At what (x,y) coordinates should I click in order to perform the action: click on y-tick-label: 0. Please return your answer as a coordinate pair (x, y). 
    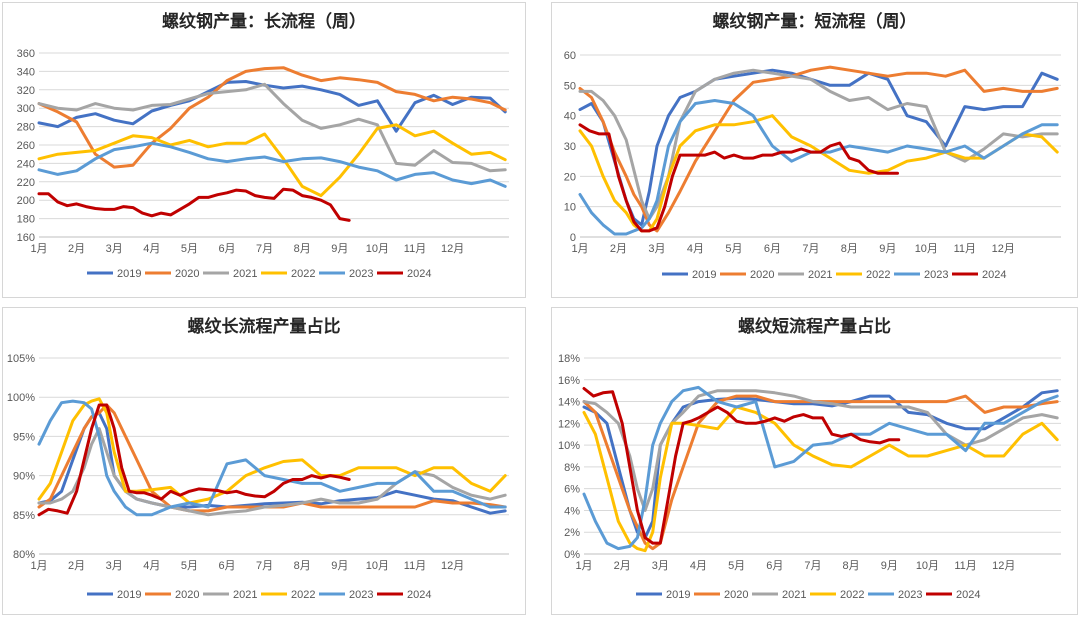
    Looking at the image, I should click on (573, 238).